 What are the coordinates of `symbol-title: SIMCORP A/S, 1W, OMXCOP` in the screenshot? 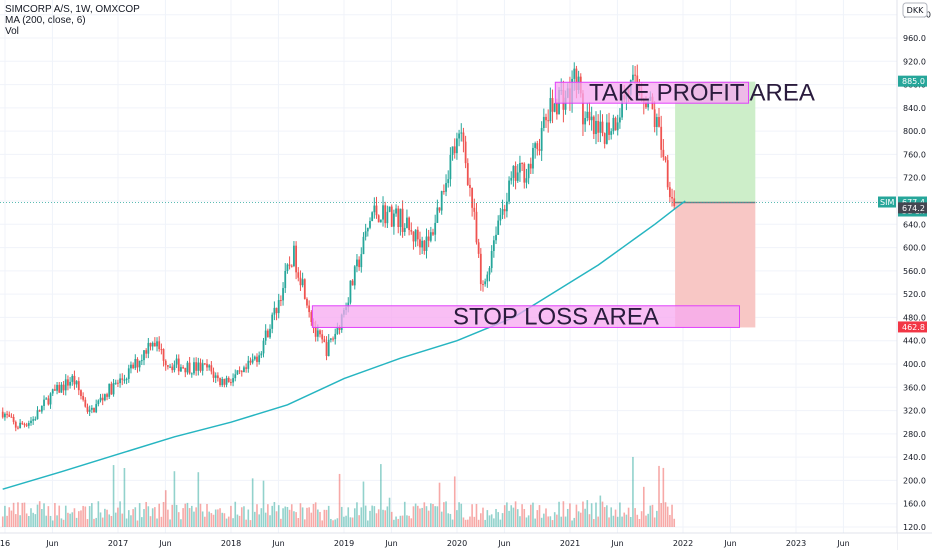 It's located at (72, 9).